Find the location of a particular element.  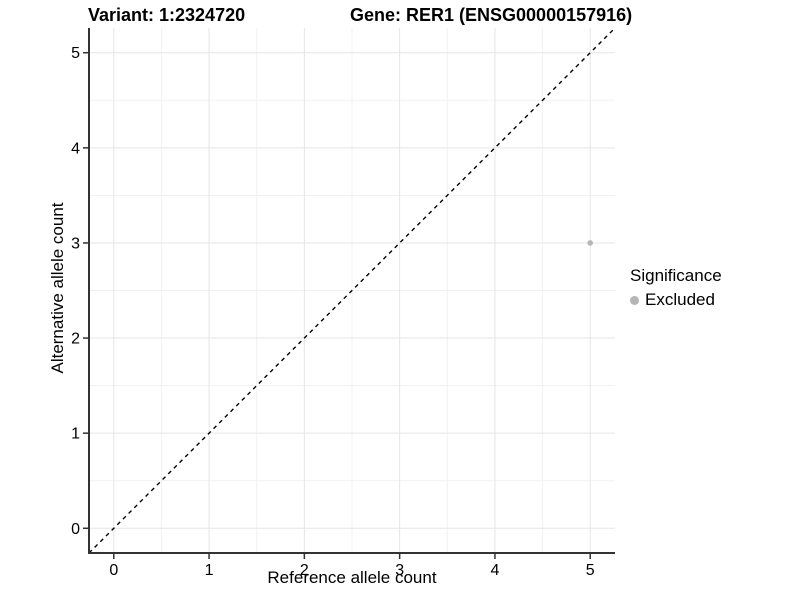

x-axis-tick-label: 4 is located at coordinates (494, 570).